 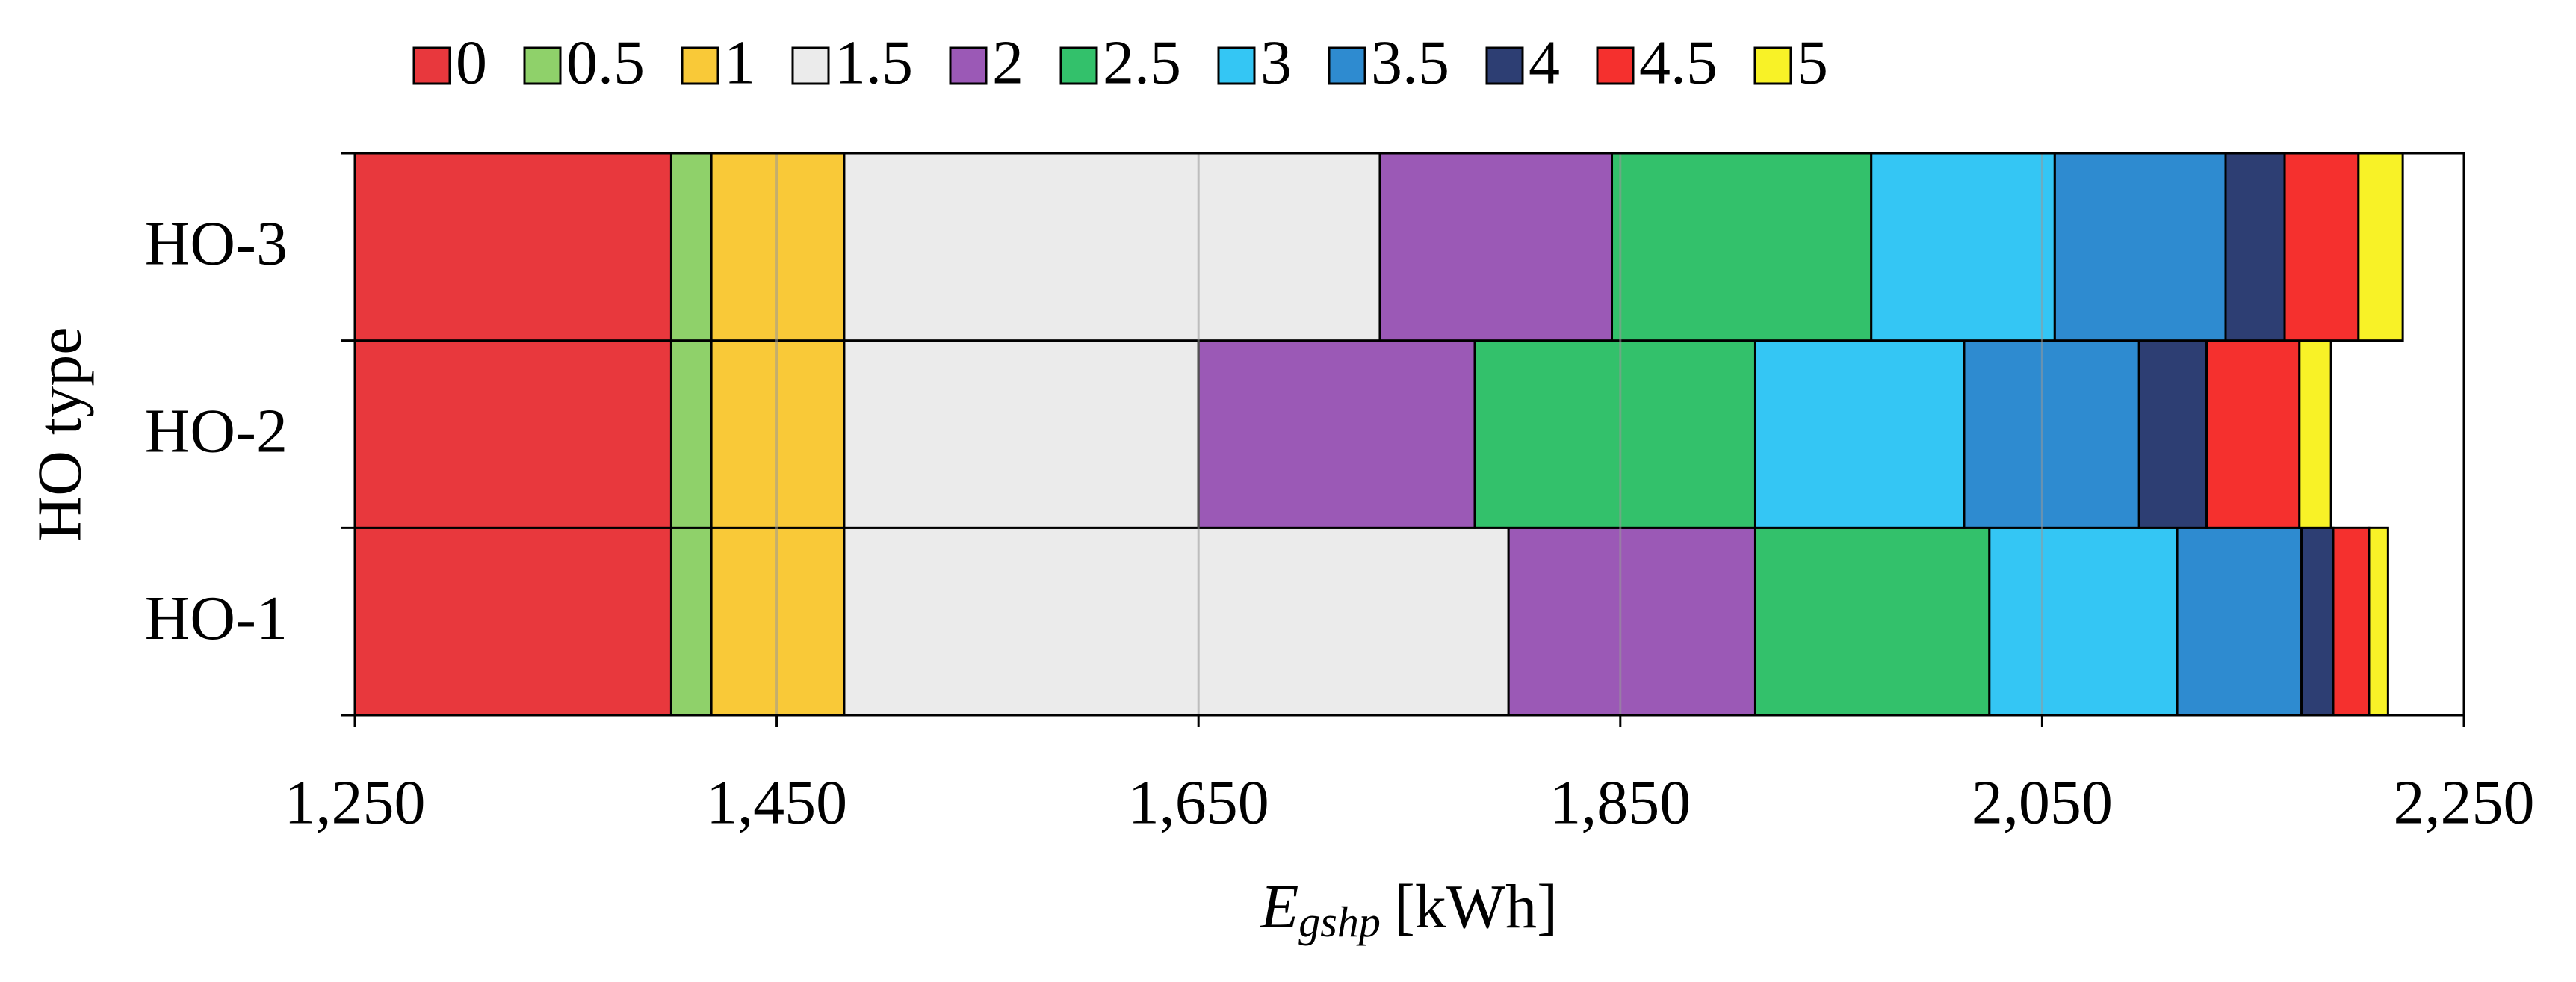 What do you see at coordinates (739, 63) in the screenshot?
I see `legend-label: 1` at bounding box center [739, 63].